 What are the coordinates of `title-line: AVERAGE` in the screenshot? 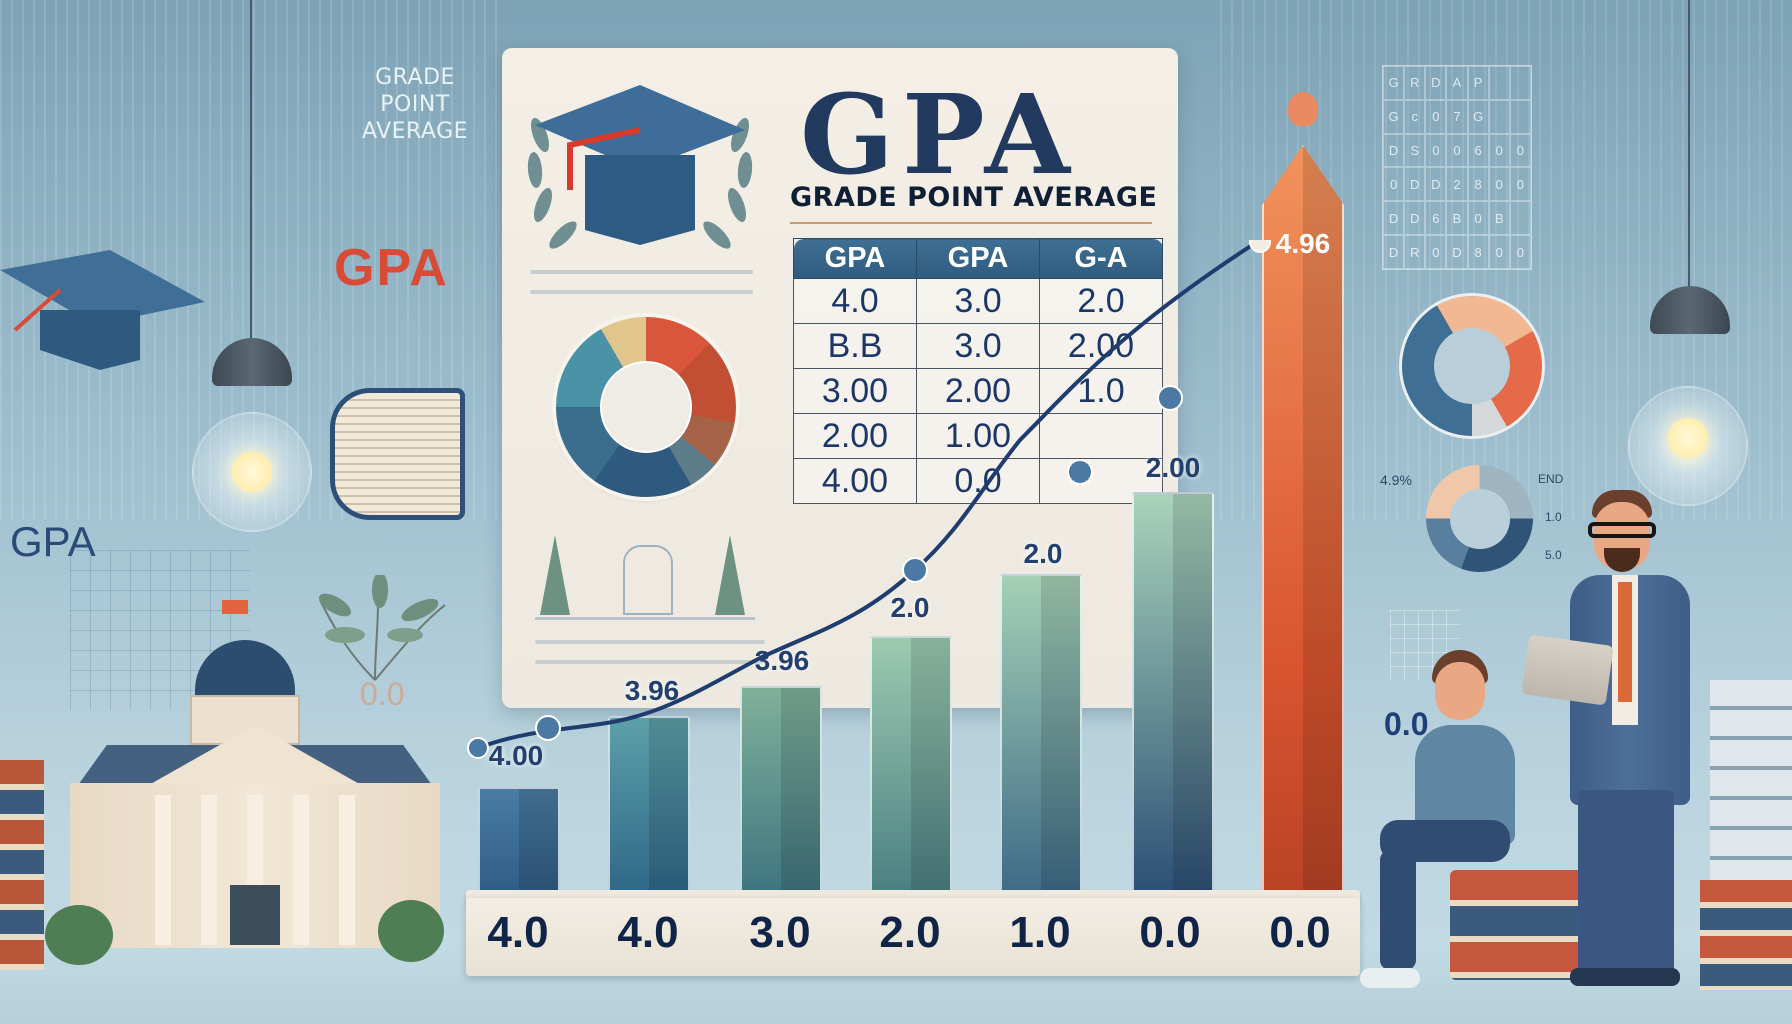 It's located at (415, 131).